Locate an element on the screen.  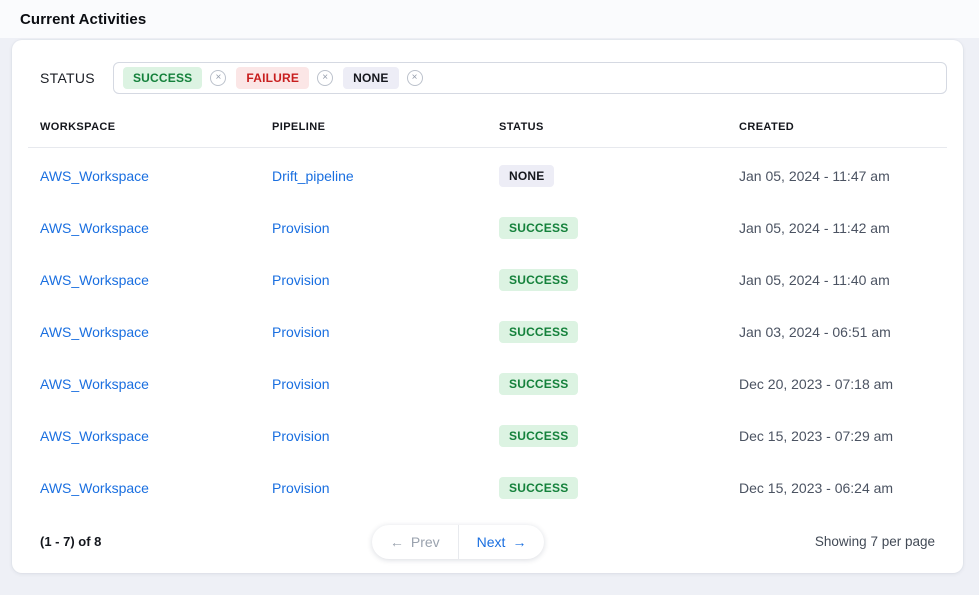
next-label: Next is located at coordinates (491, 541).